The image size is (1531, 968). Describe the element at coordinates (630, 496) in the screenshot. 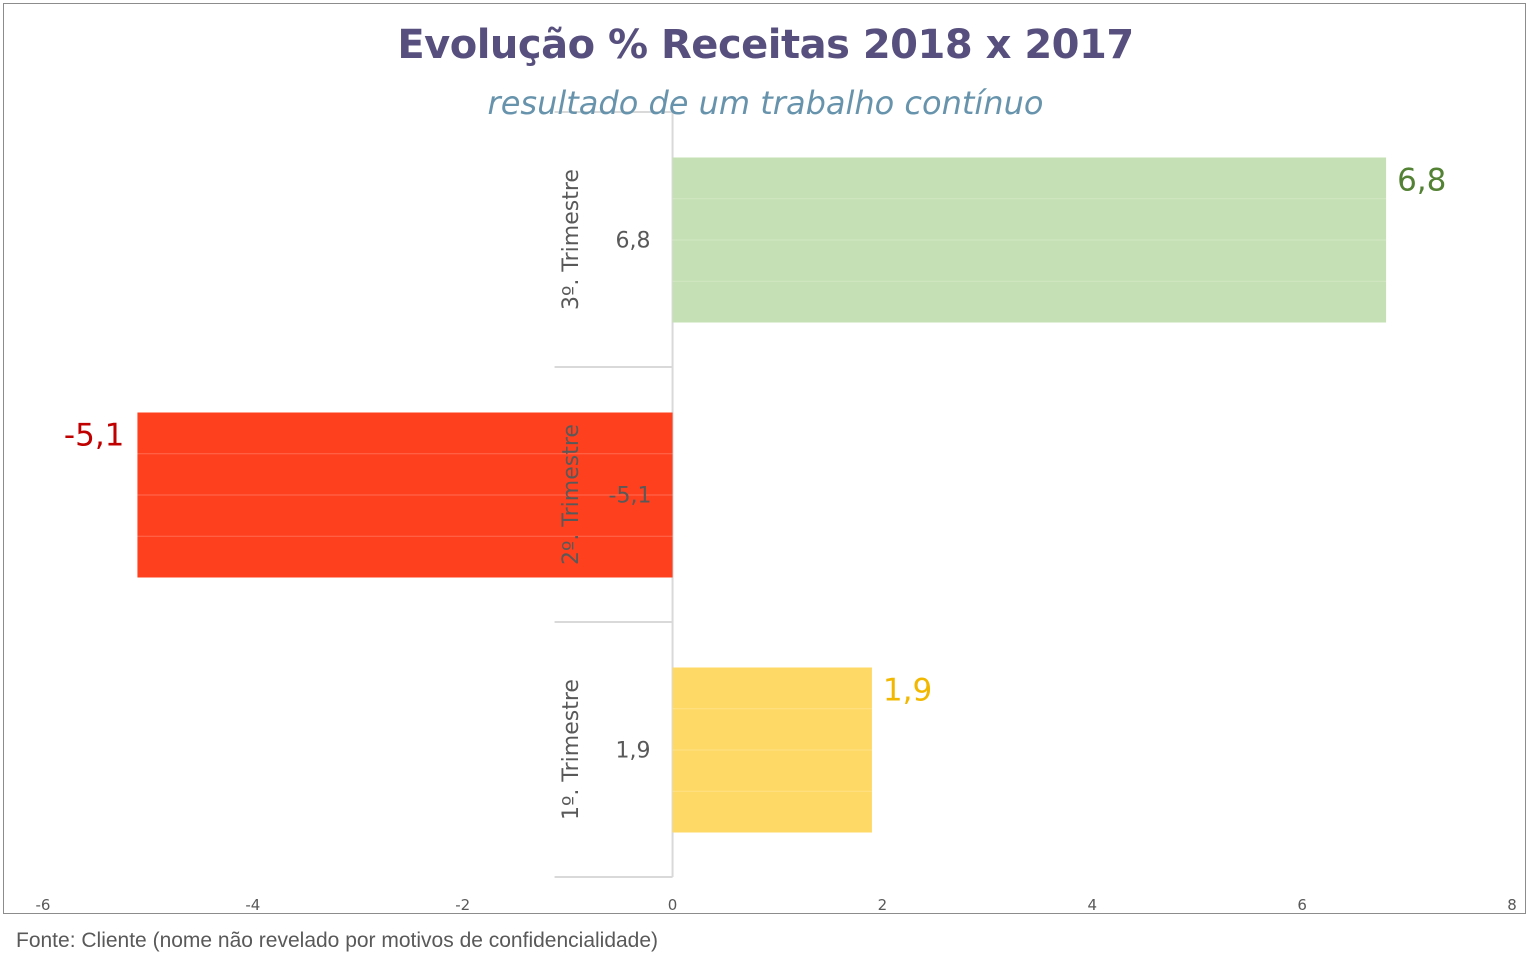

I see `axis-value-label: -5,1` at that location.